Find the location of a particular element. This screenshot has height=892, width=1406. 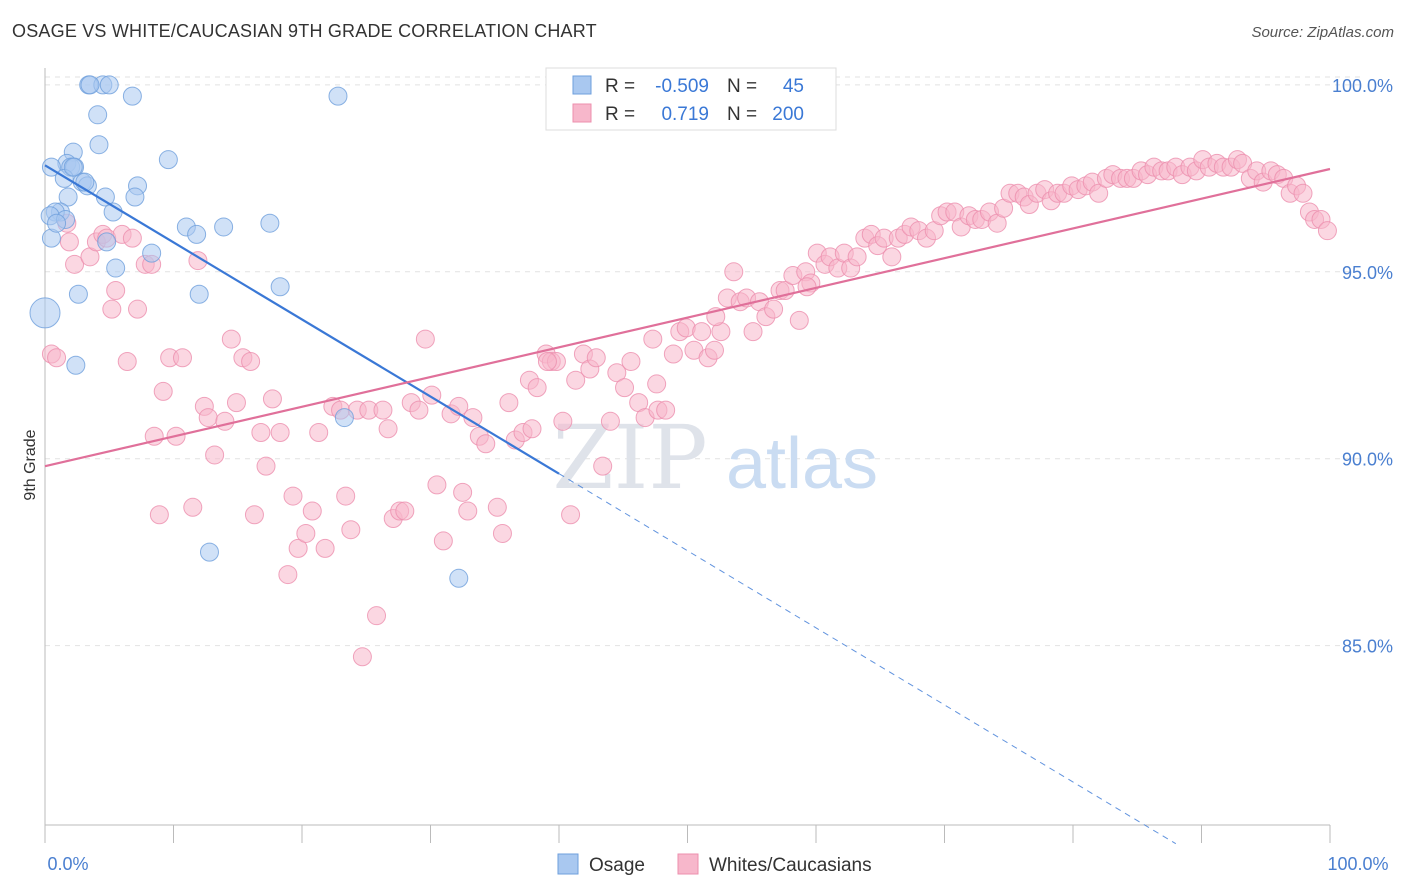

y-tick-label: 85.0% is located at coordinates (1367, 647).